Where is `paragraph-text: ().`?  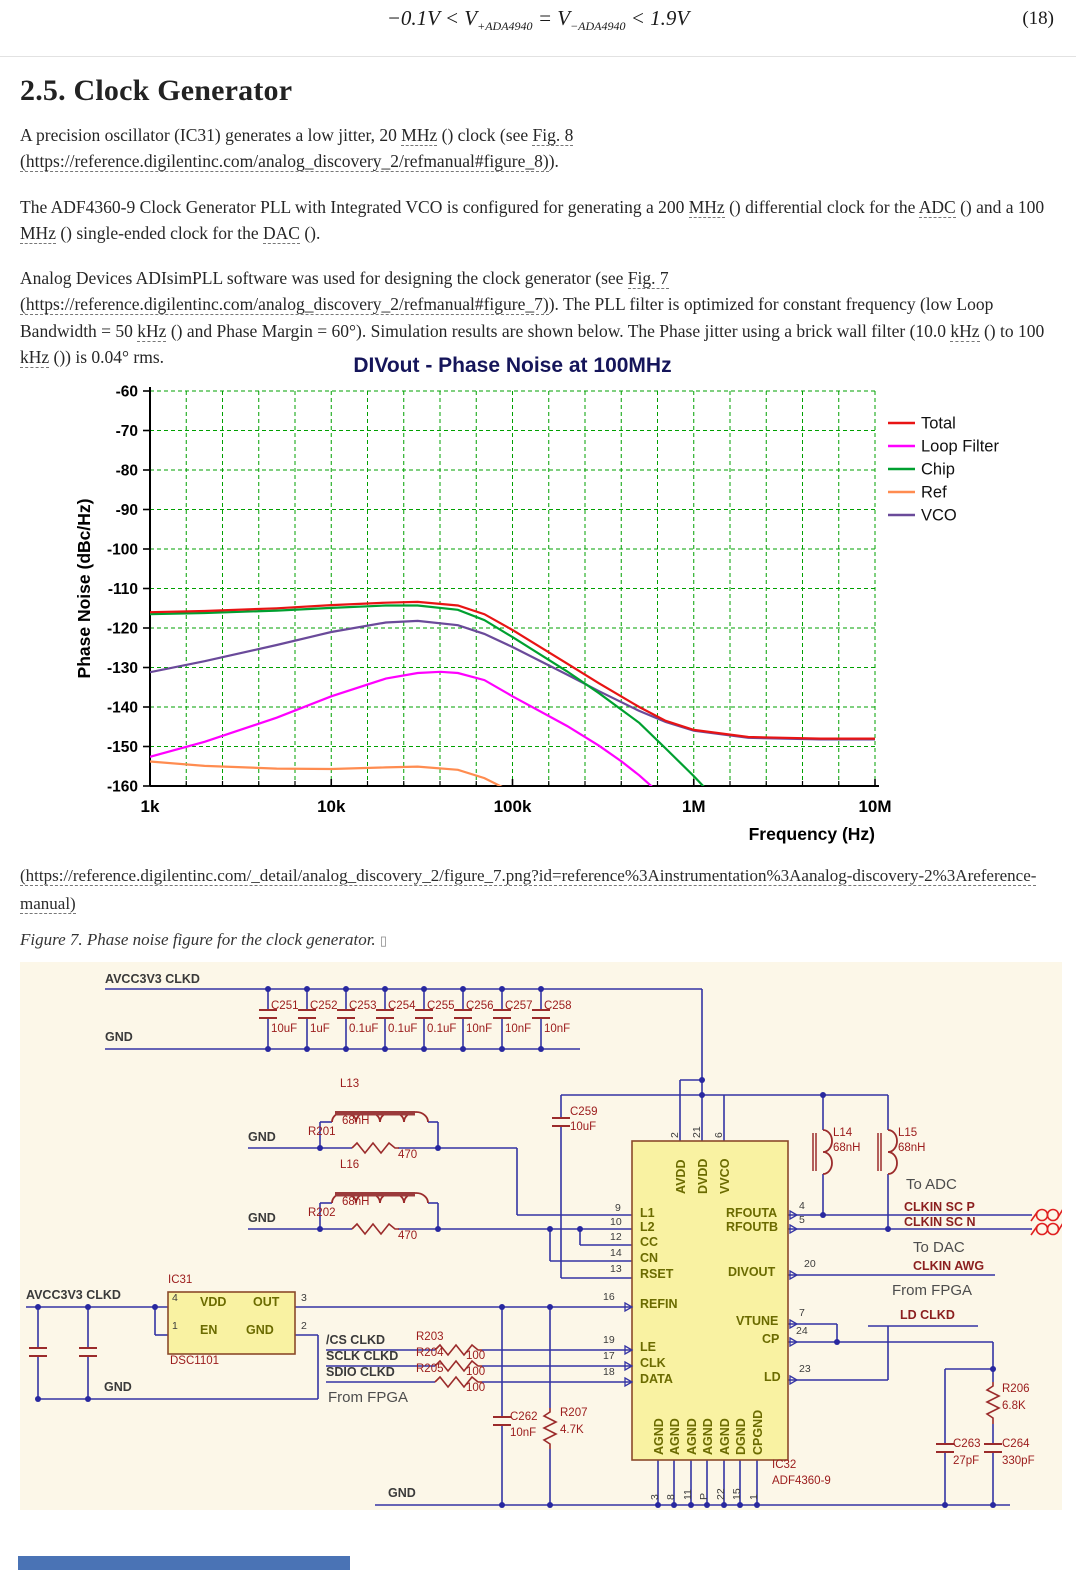
paragraph-text: (). is located at coordinates (310, 232).